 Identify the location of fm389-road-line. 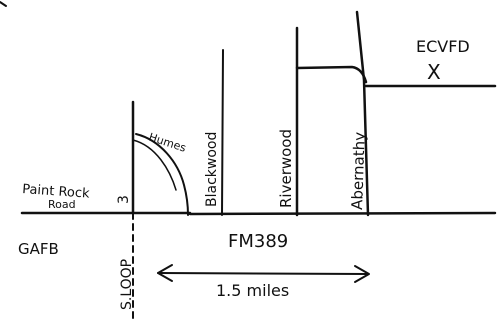
(258, 213).